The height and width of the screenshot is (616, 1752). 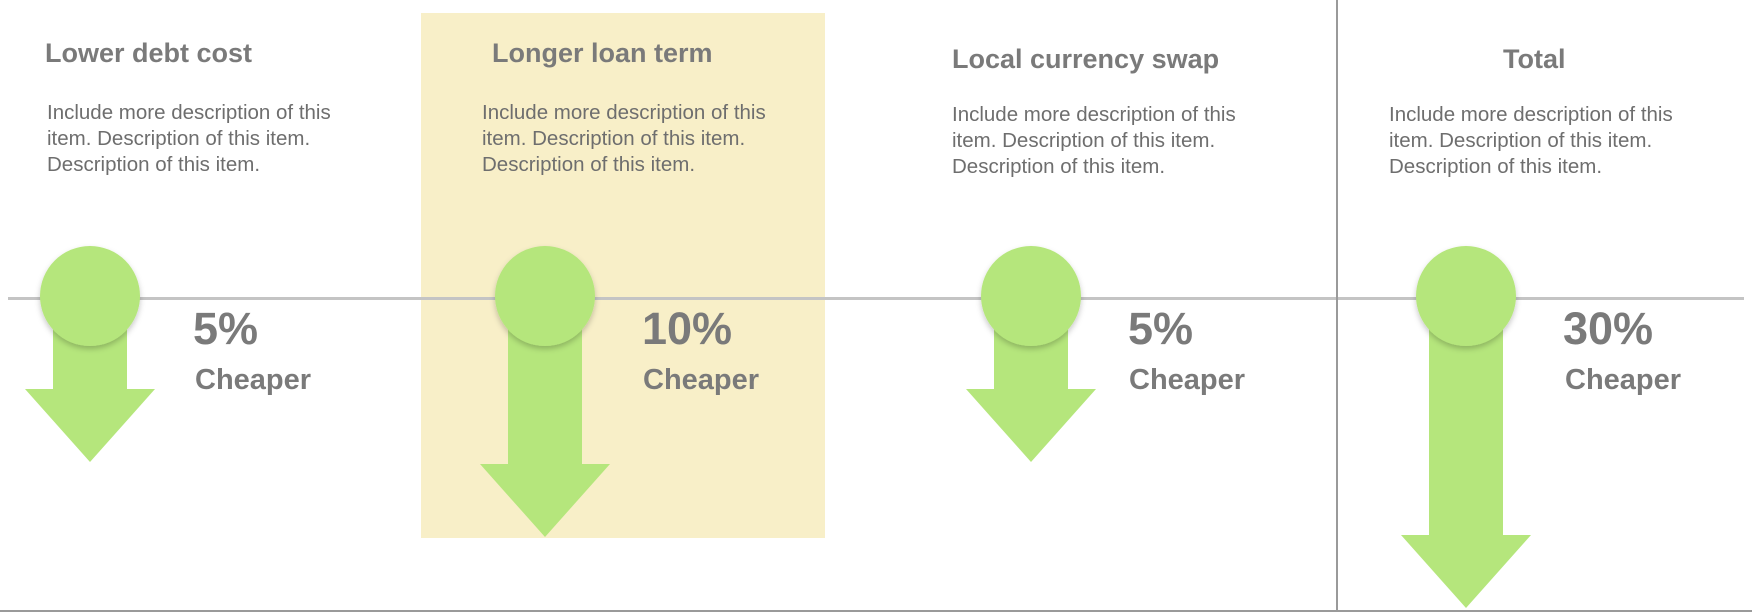 I want to click on column-title-local-currency-swap: Local currency swap, so click(x=1086, y=59).